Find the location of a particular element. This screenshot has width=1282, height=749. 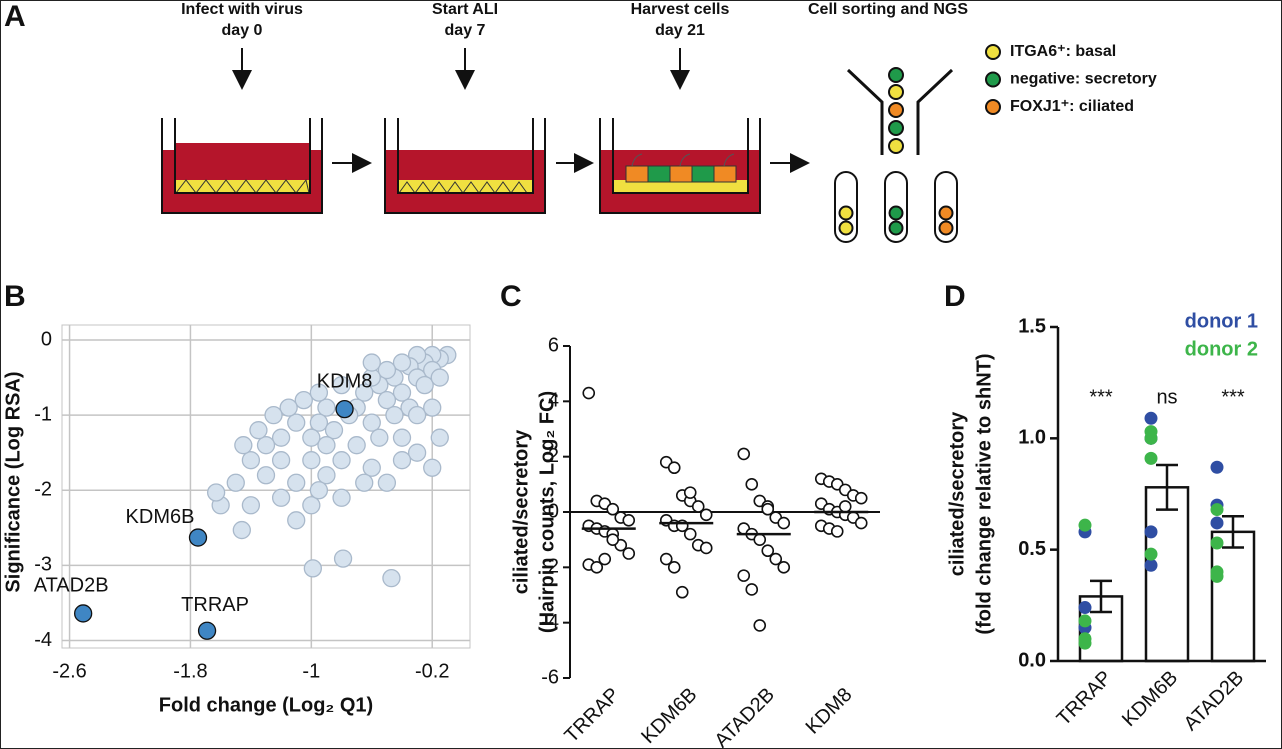

annotation: *** is located at coordinates (1233, 397).